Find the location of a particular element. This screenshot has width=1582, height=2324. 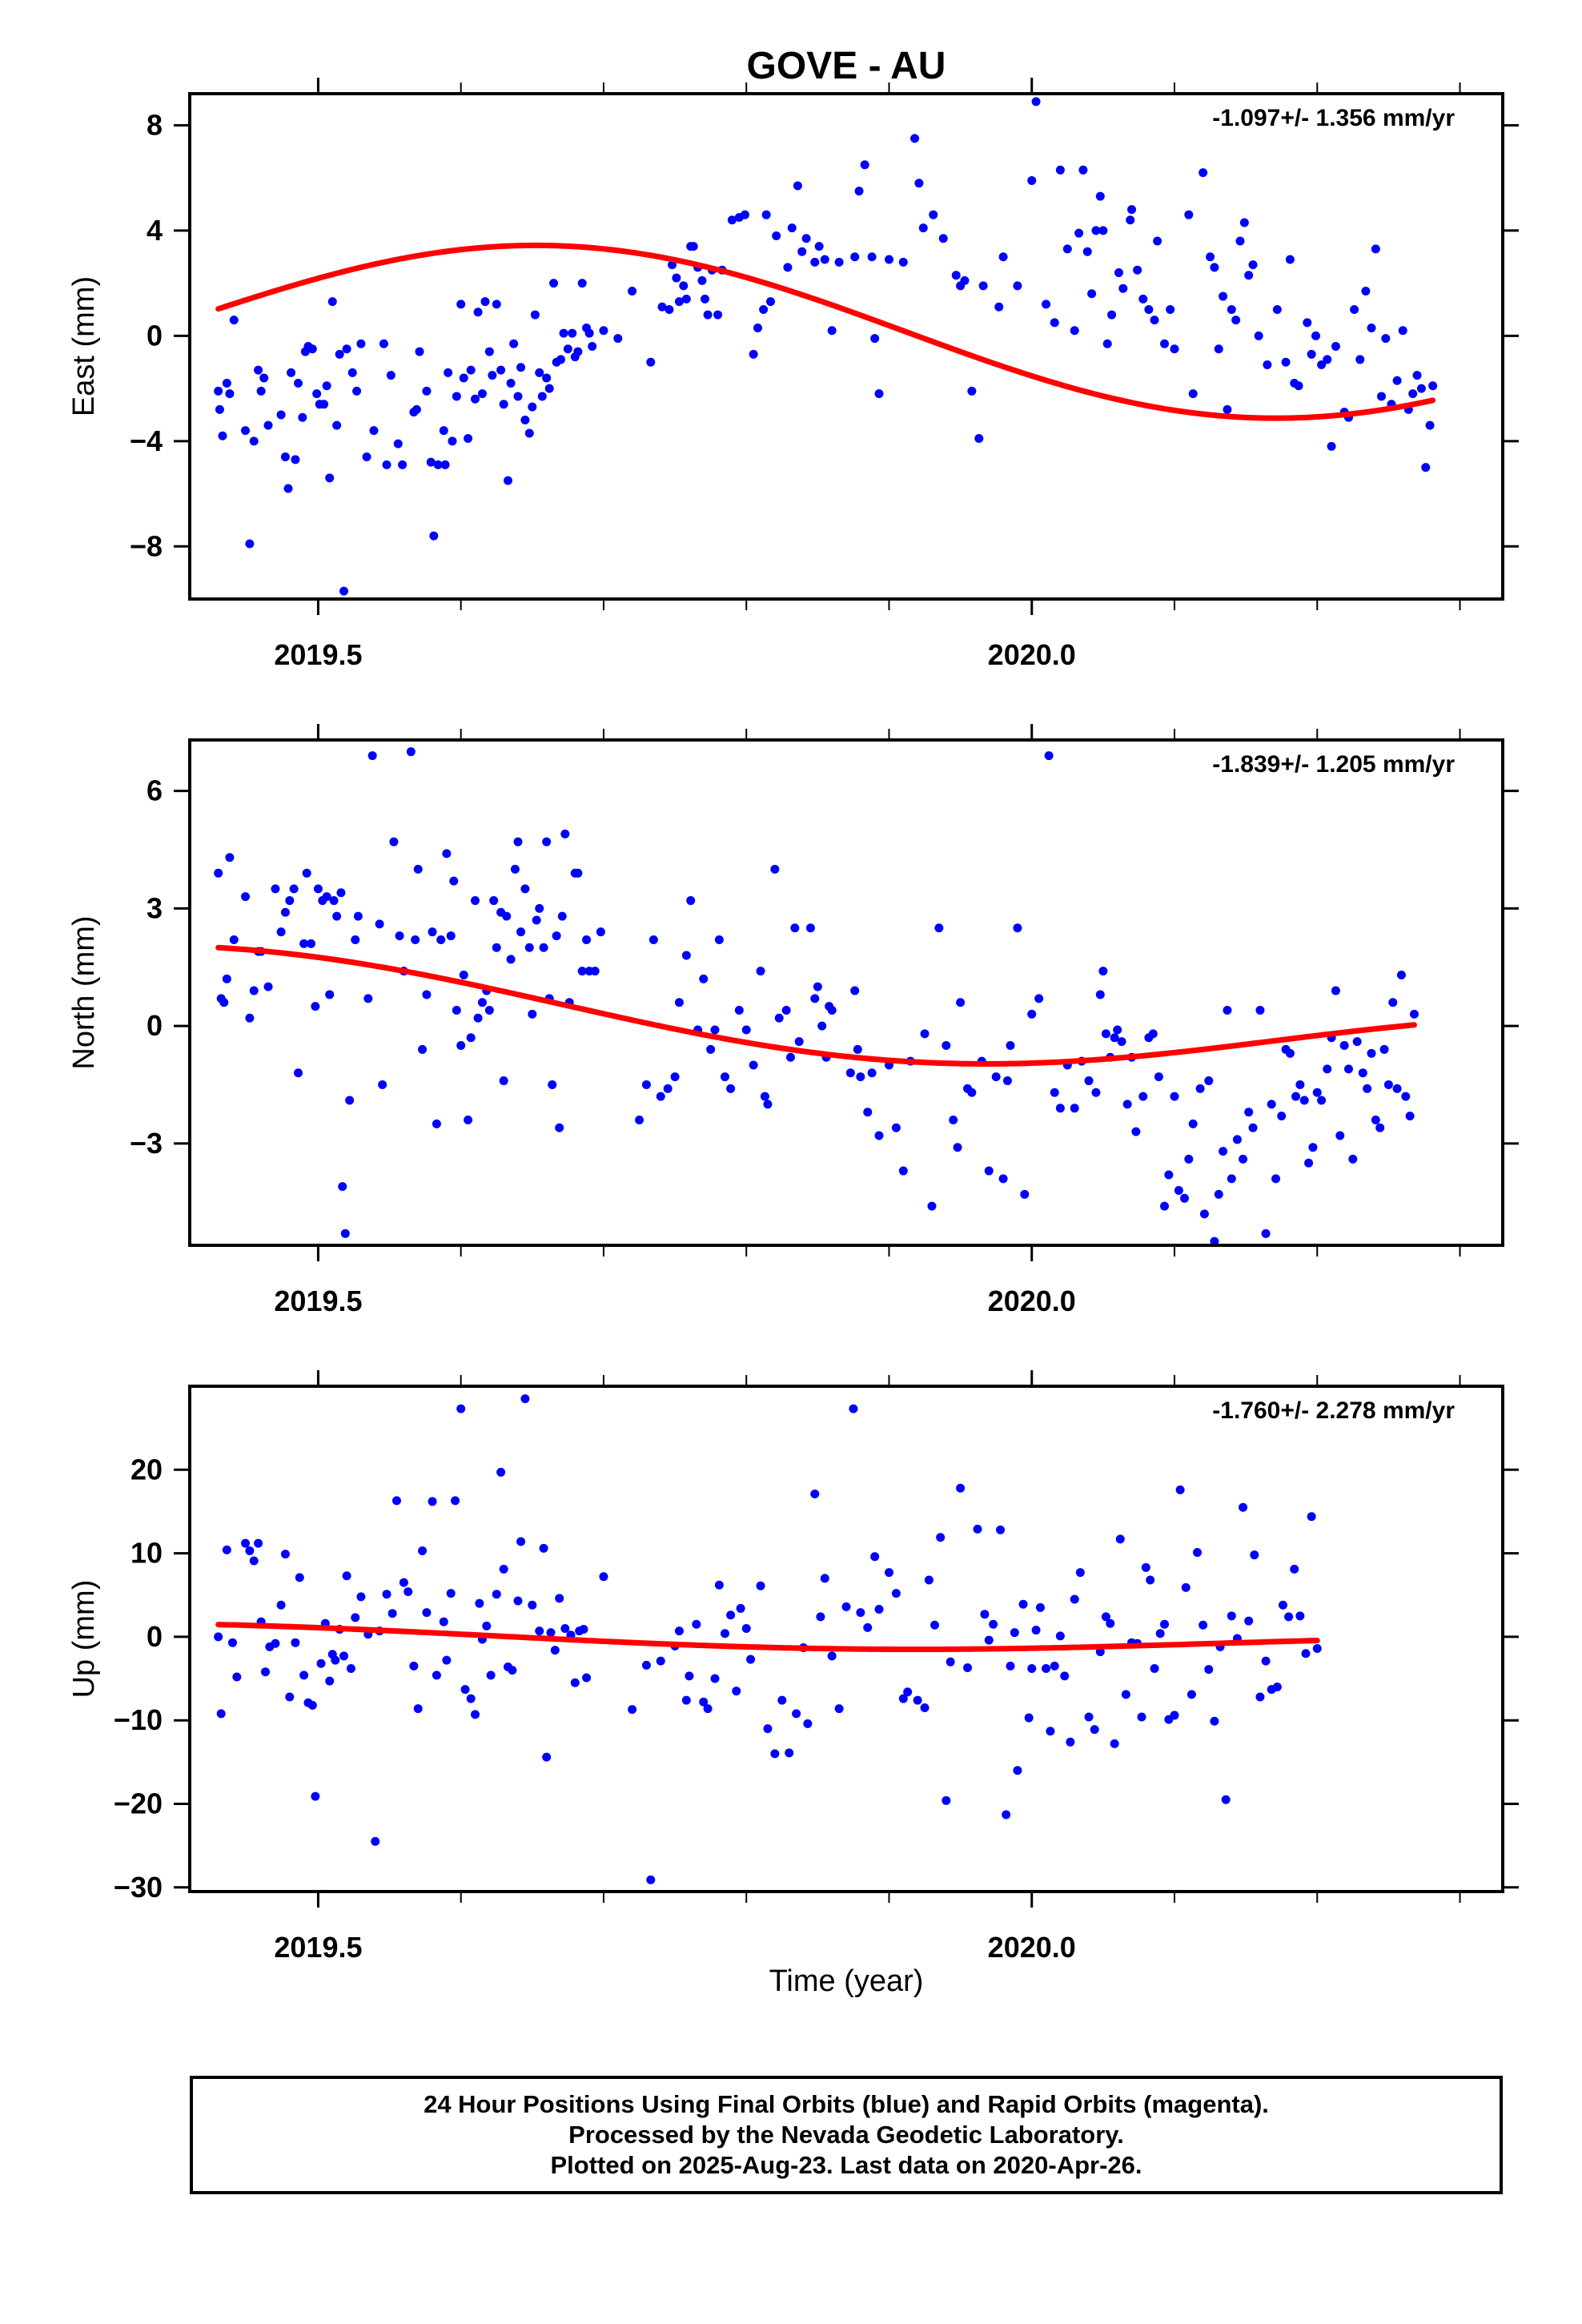

east-y-tick-label: 0 is located at coordinates (155, 335).